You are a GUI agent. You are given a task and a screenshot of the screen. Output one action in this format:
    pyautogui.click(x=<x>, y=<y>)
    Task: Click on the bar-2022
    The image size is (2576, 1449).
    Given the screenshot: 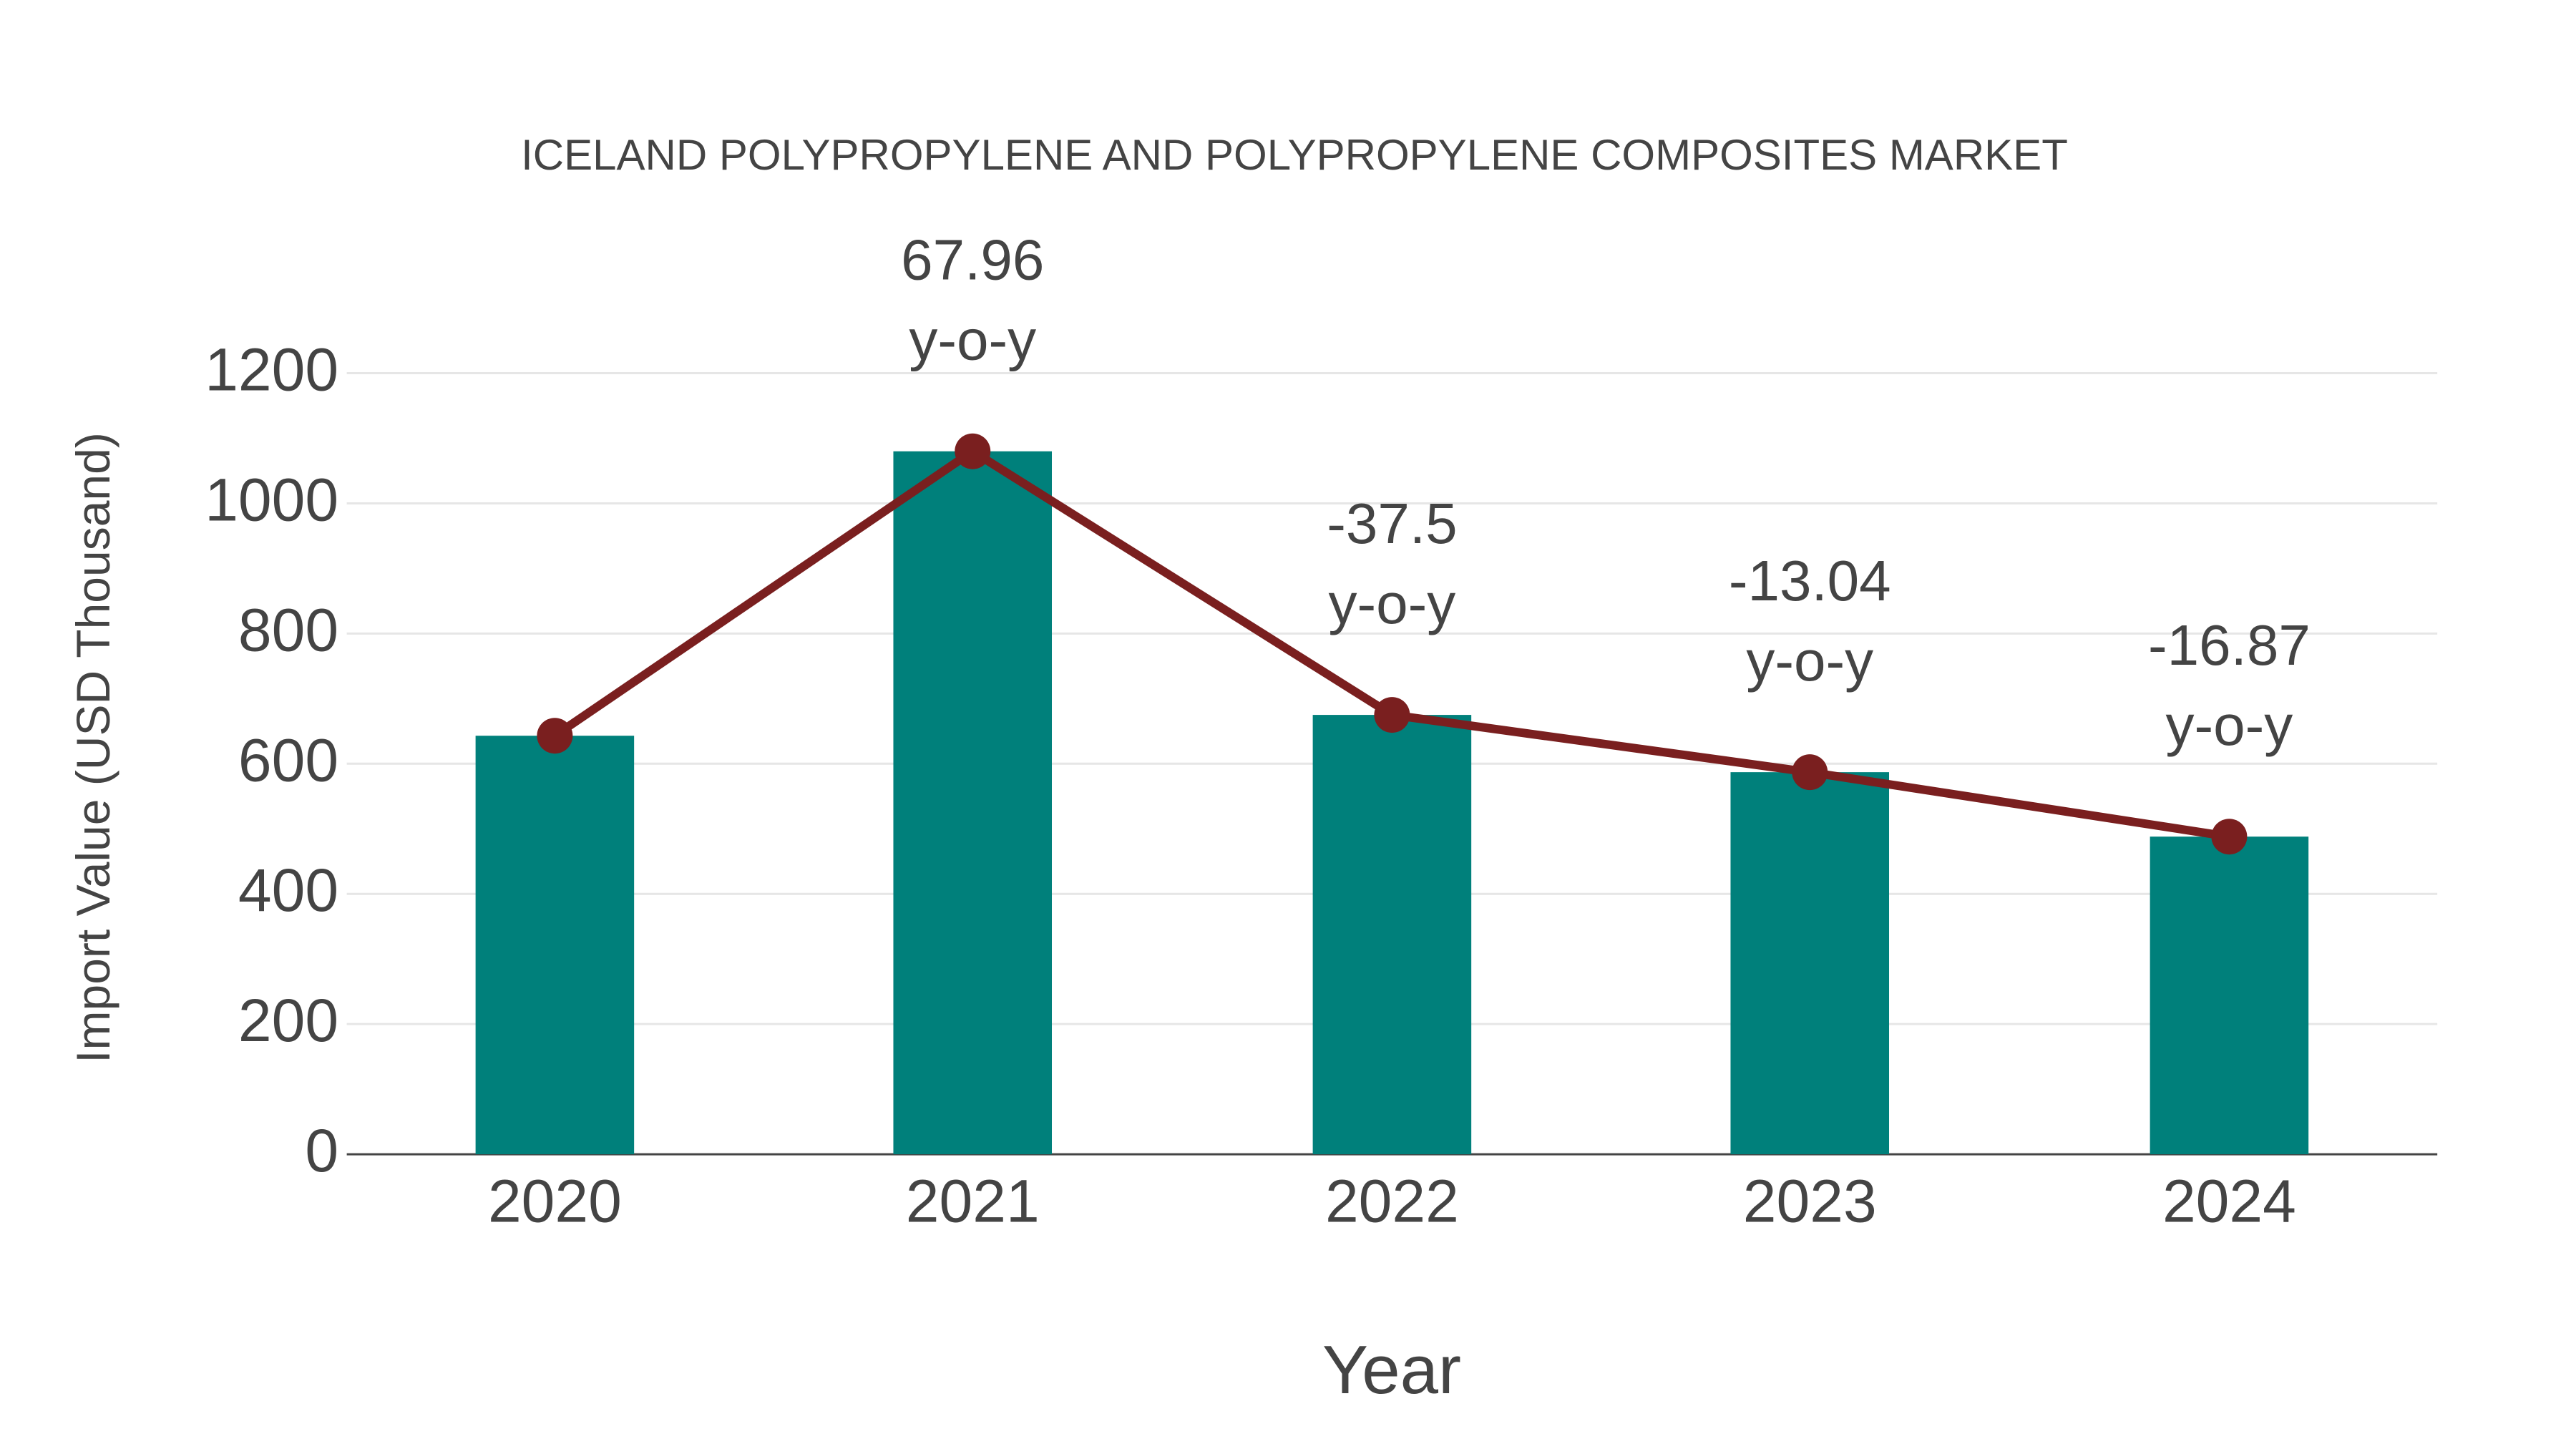 What is the action you would take?
    pyautogui.click(x=1392, y=935)
    